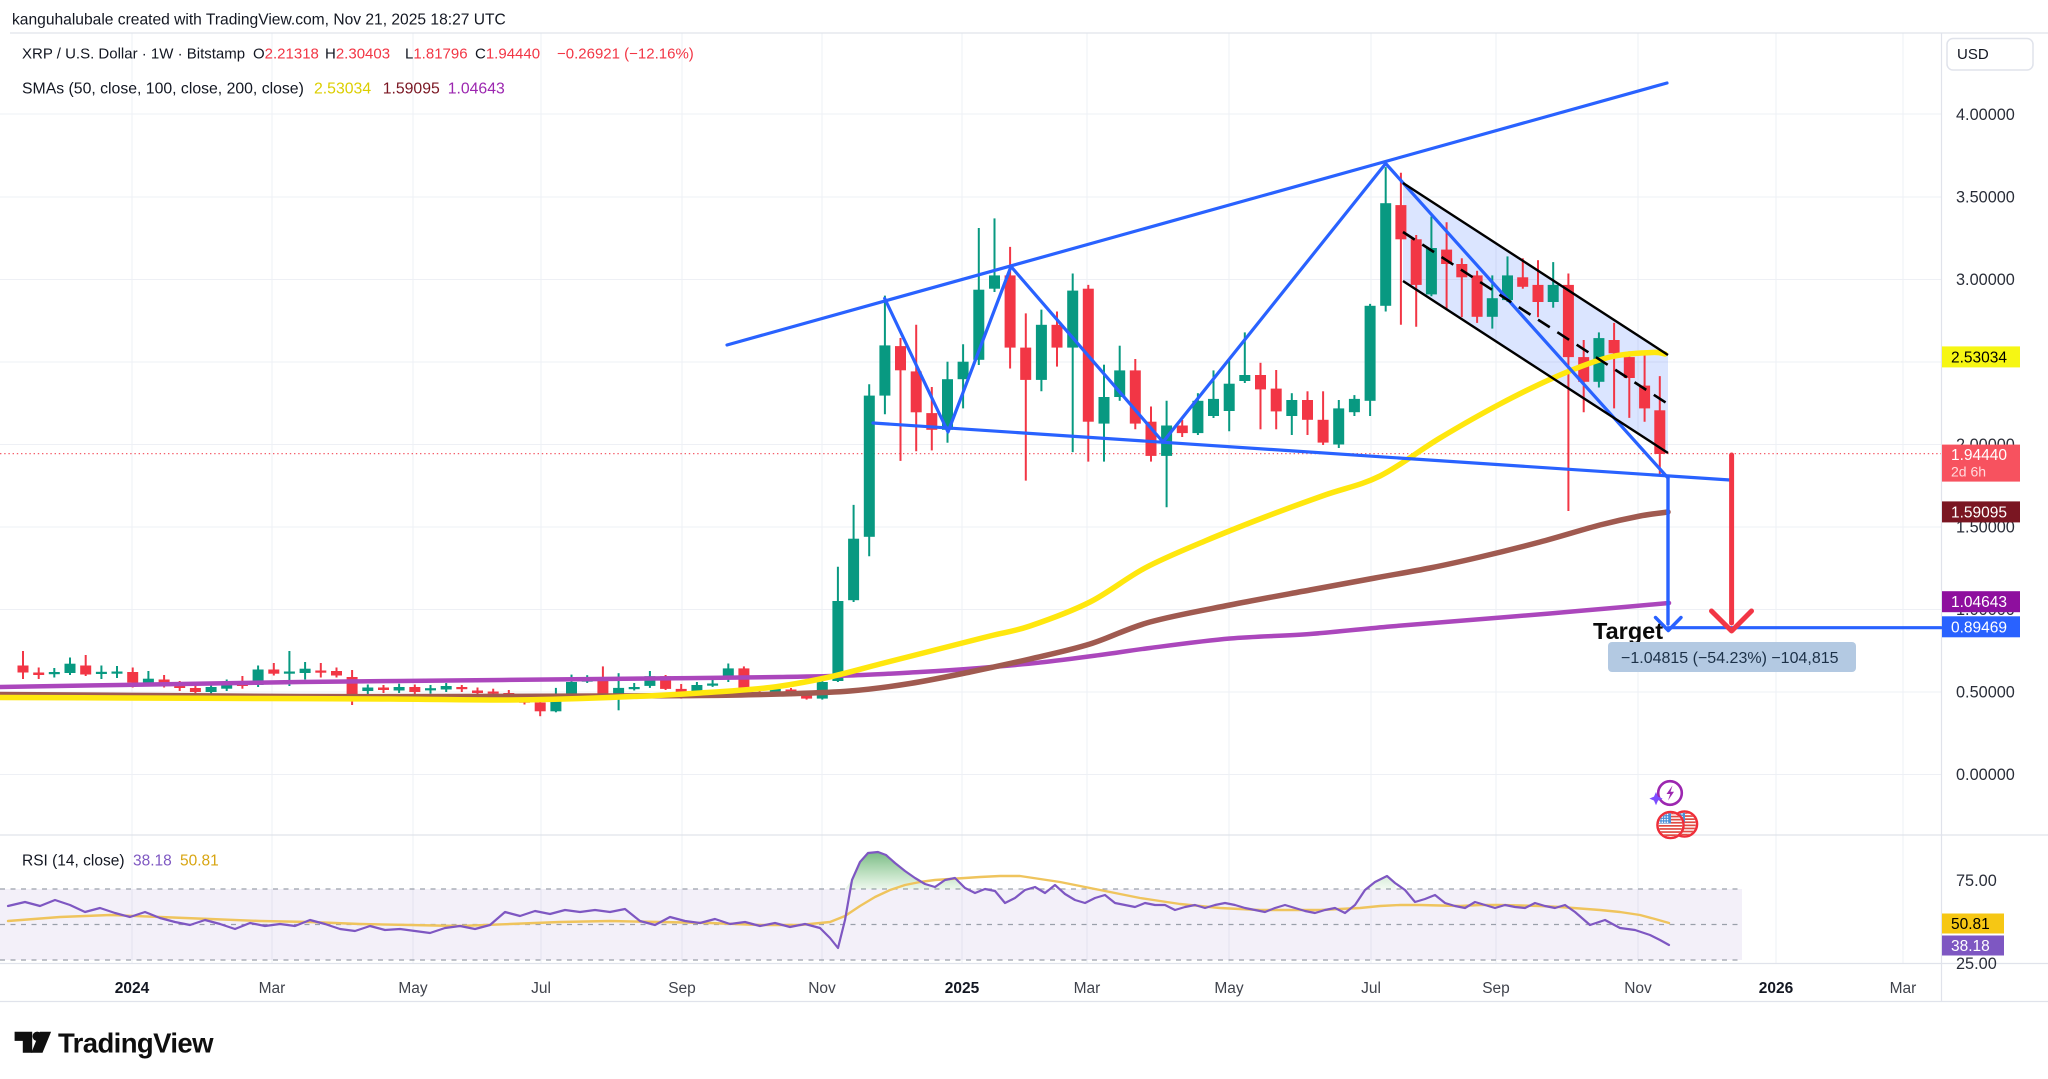 The image size is (2048, 1079). I want to click on svg-text: 75.00, so click(1976, 881).